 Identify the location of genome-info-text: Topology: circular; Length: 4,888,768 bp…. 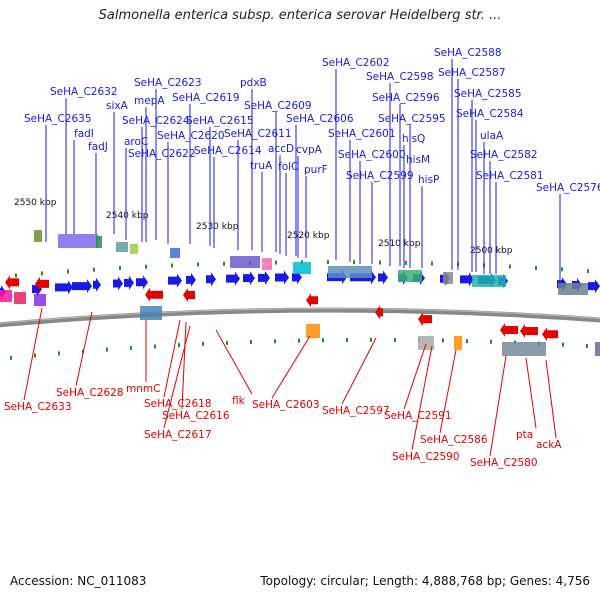
(425, 581).